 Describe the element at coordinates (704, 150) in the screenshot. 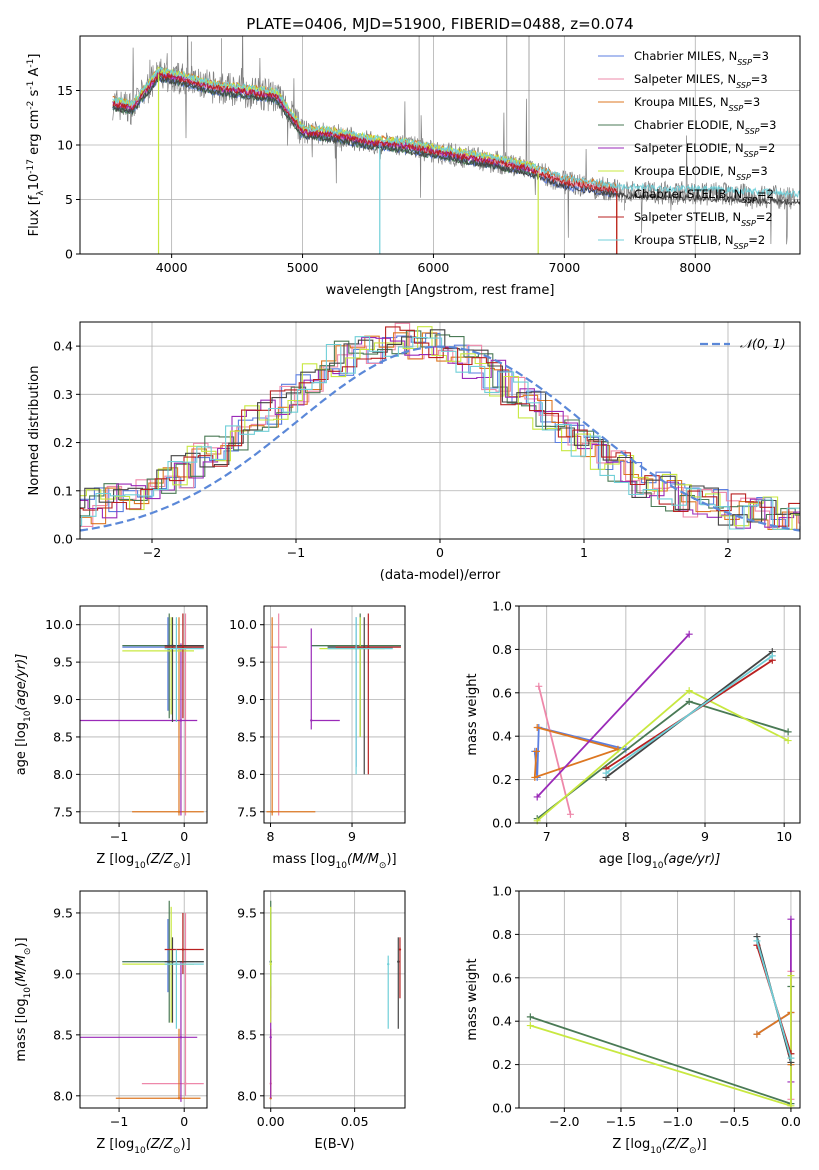

I see `legend-label-salpeter_elodie: Salpeter ELODIE, NSSP=2` at that location.